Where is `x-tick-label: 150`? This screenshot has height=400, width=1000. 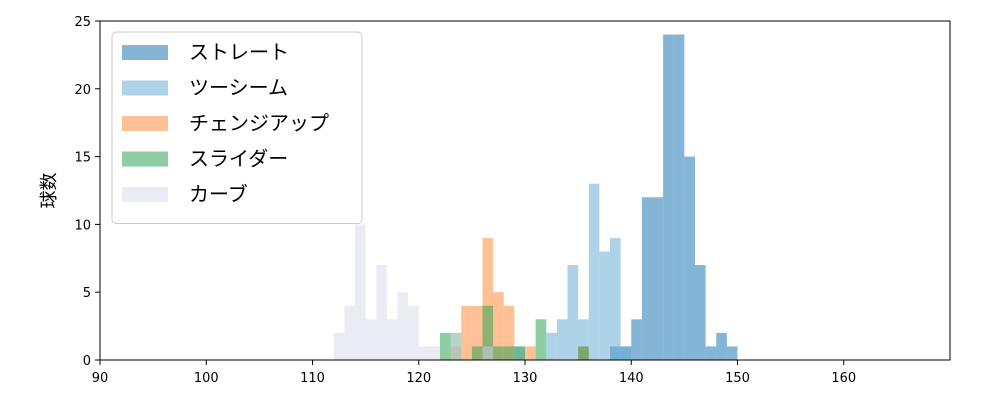
x-tick-label: 150 is located at coordinates (737, 378).